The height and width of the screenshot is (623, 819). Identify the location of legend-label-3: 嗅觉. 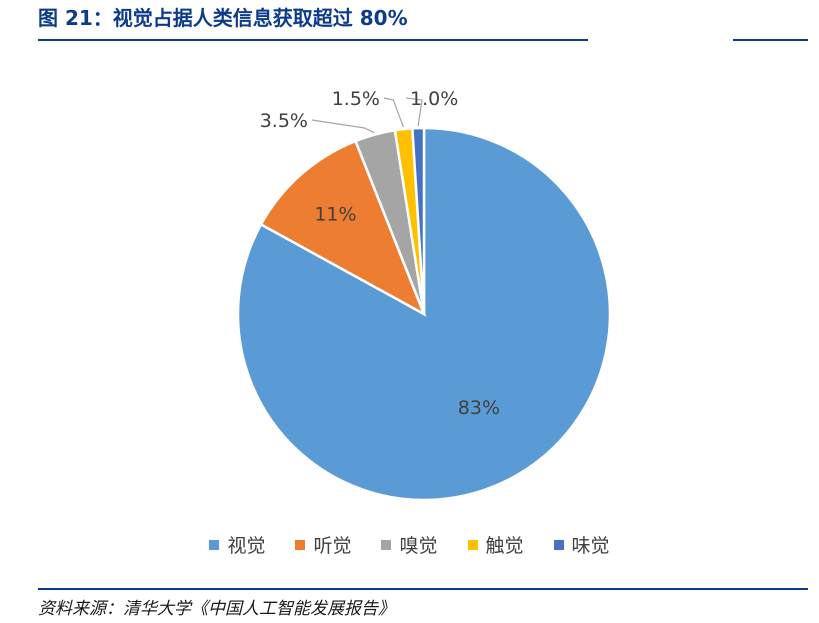
(418, 546).